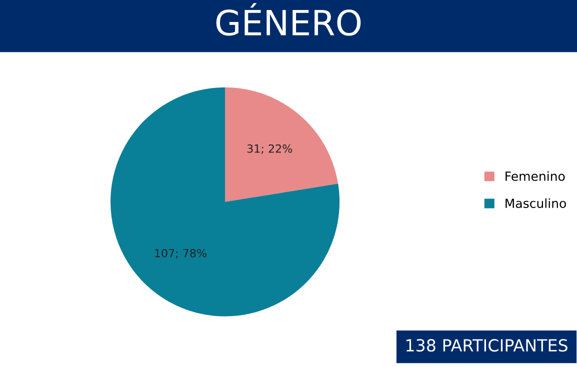  I want to click on legend-label: Femenino, so click(535, 176).